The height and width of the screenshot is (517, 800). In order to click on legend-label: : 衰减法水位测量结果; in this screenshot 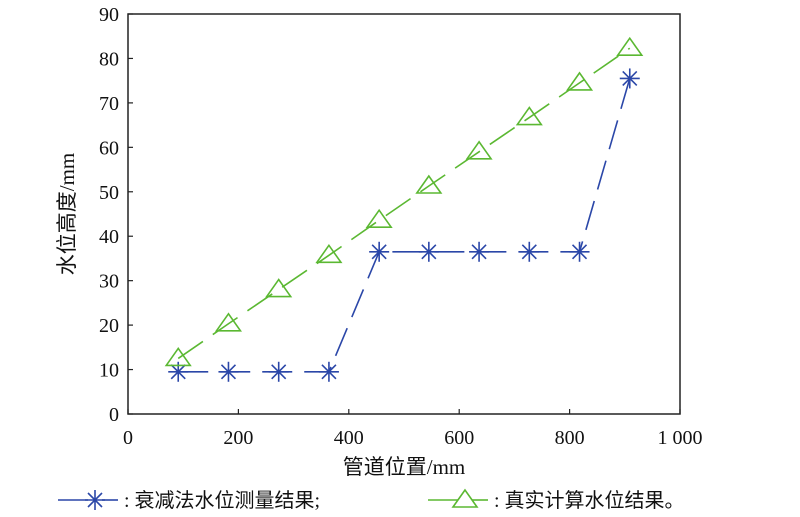, I will do `click(222, 500)`.